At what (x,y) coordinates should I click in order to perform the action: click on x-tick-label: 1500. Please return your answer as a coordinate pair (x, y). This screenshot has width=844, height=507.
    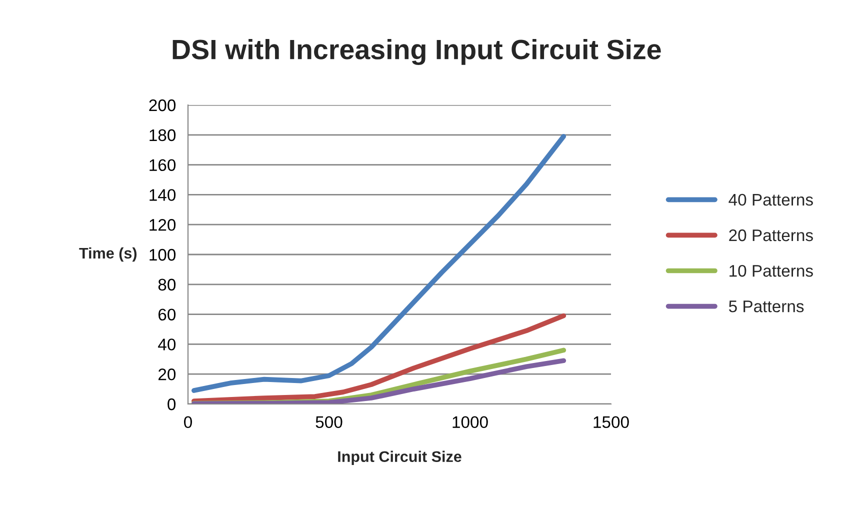
    Looking at the image, I should click on (611, 422).